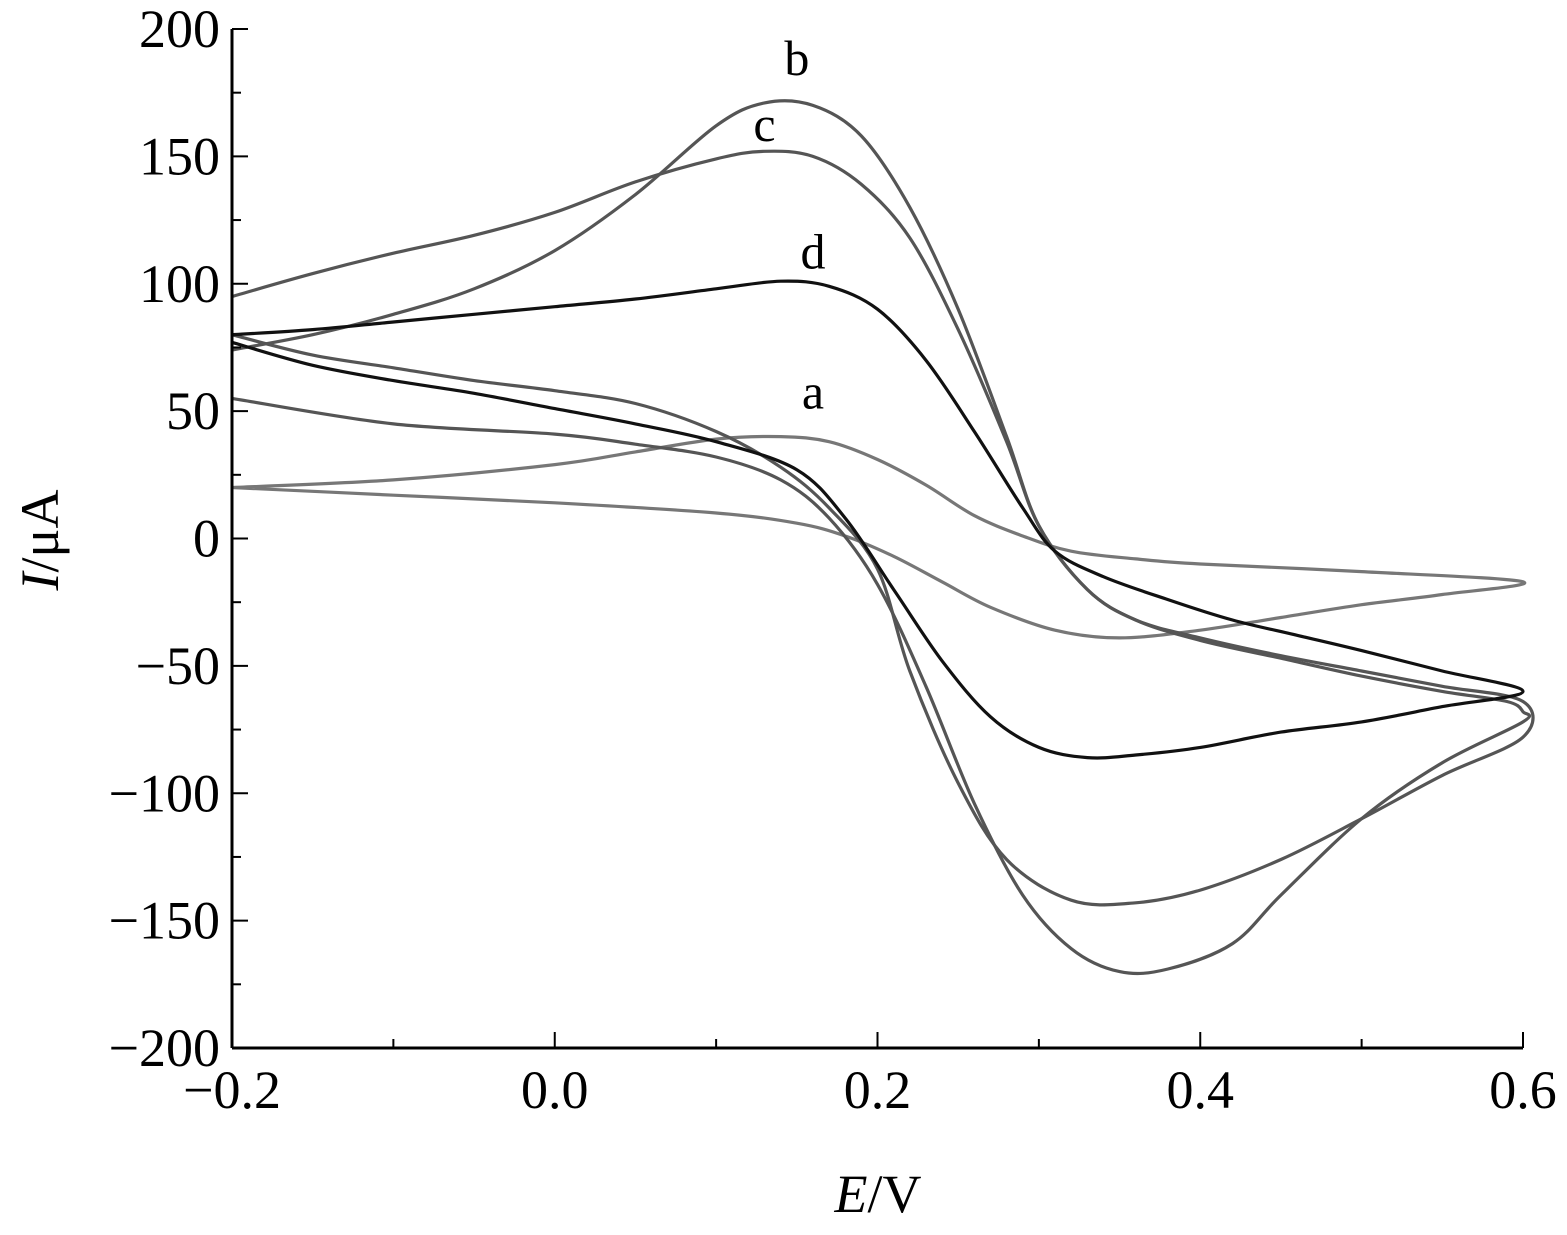 The width and height of the screenshot is (1567, 1235). I want to click on y-tick-label: 150, so click(179, 156).